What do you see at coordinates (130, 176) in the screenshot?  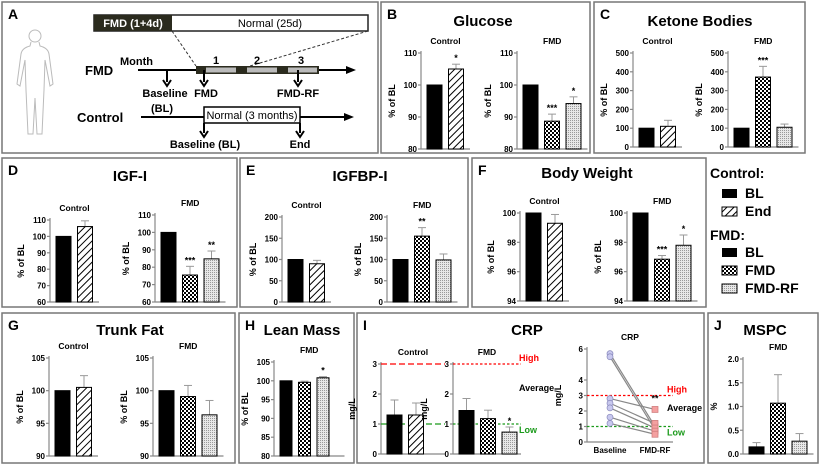 I see `panel-title: IGF-I` at bounding box center [130, 176].